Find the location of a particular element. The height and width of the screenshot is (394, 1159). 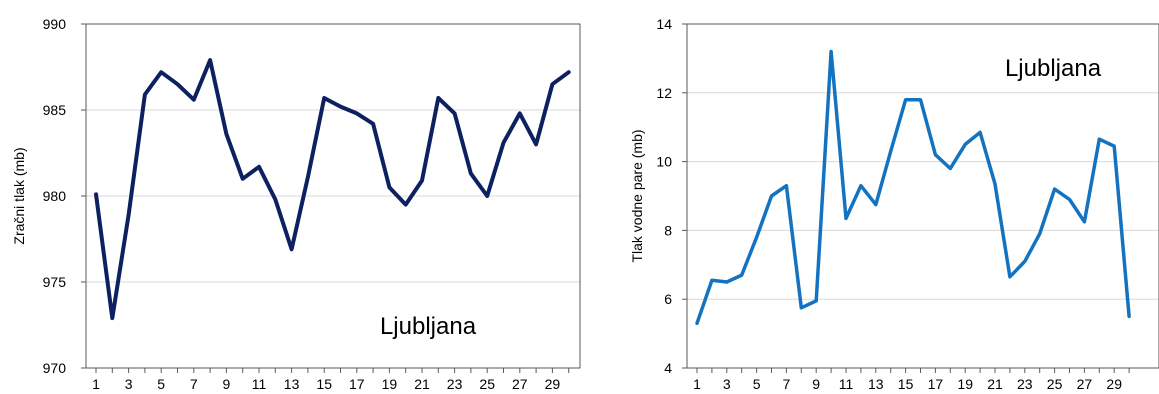

y-tick-label: 990 is located at coordinates (55, 24).